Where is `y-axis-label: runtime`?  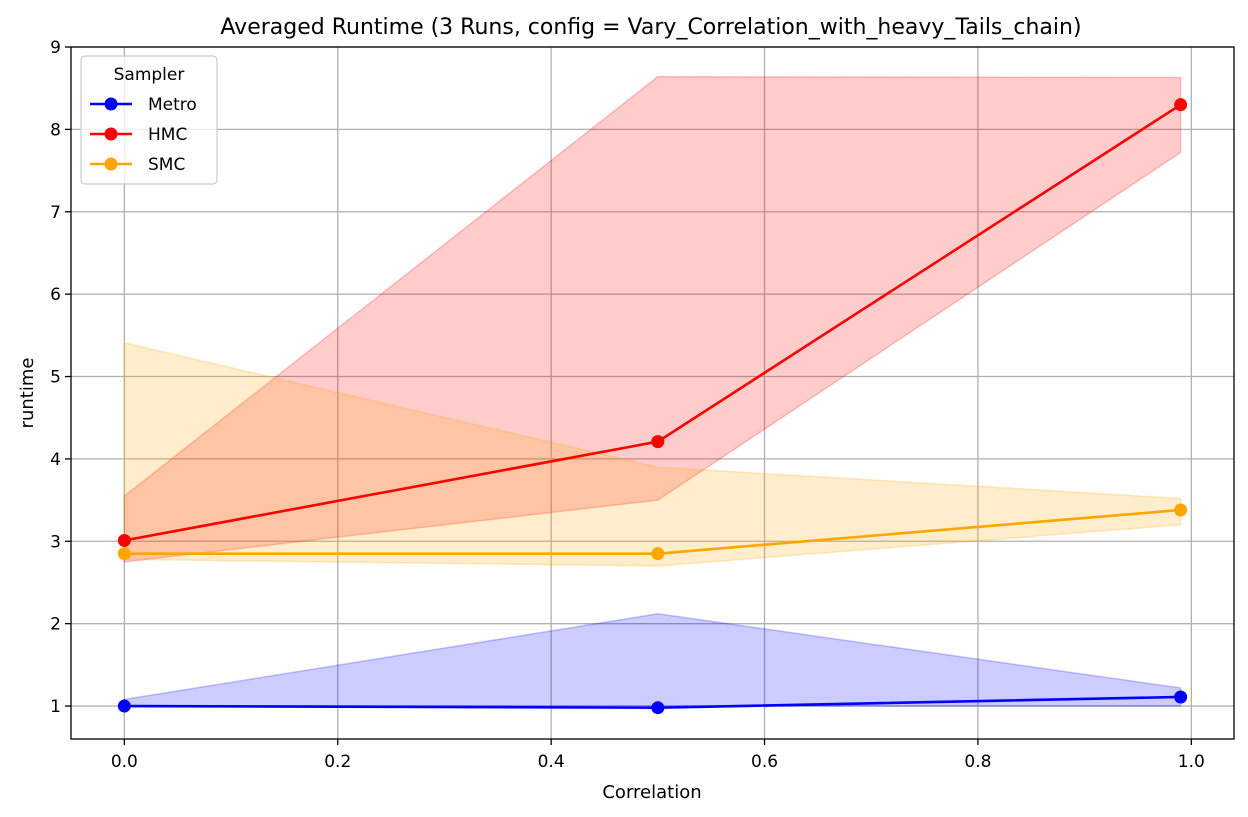
y-axis-label: runtime is located at coordinates (27, 393).